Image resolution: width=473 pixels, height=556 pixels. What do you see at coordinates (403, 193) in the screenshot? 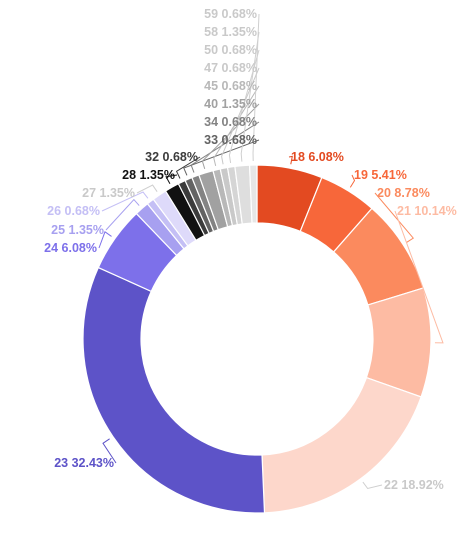
I see `slice-label-20: 20 8.78%` at bounding box center [403, 193].